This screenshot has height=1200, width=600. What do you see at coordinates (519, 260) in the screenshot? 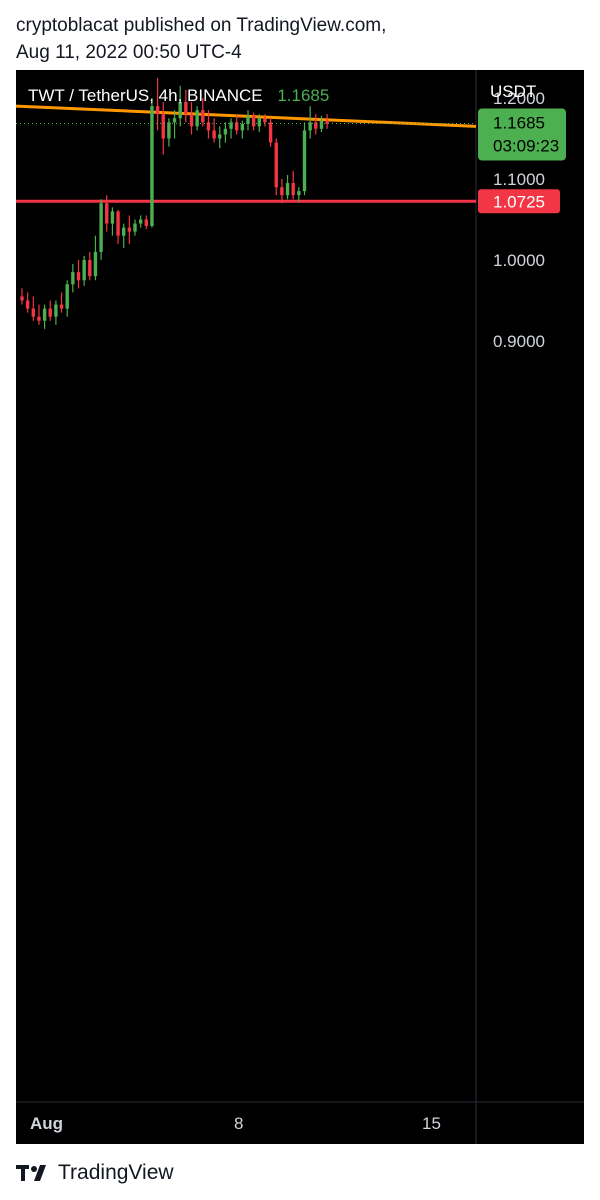
I see `price-tick-label: 1.0000` at bounding box center [519, 260].